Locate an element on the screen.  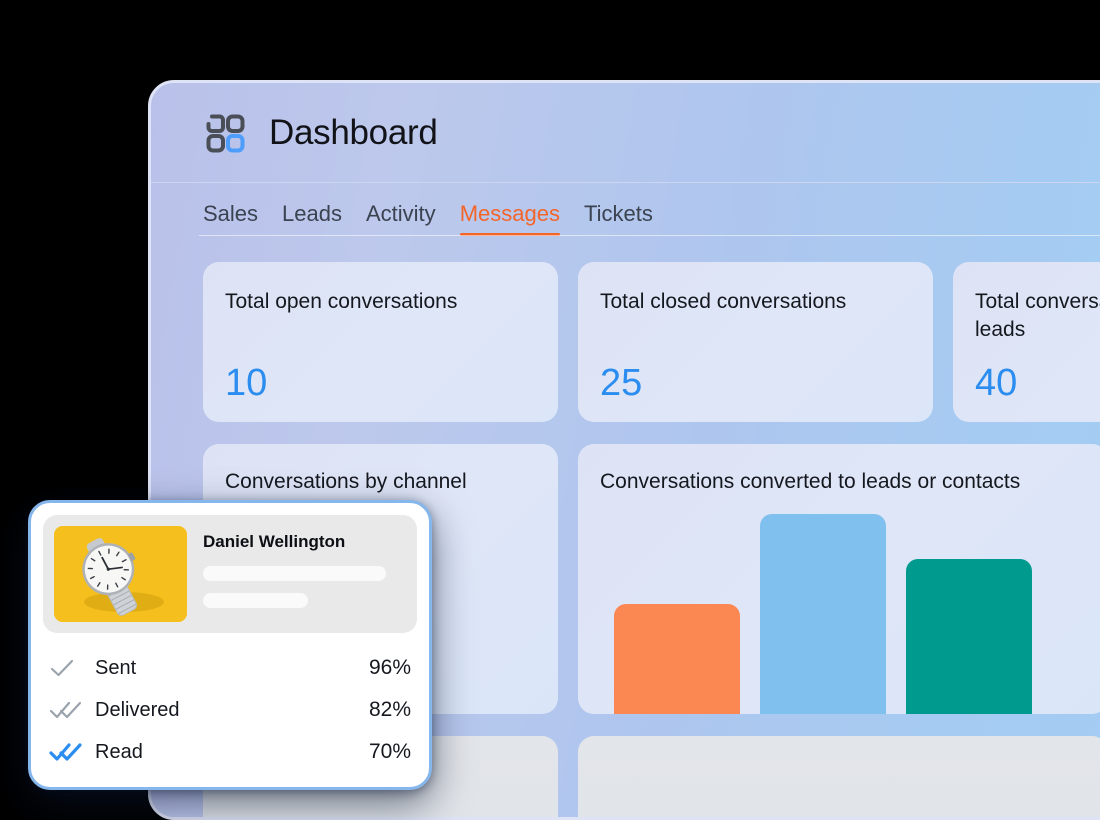
dashboard-tabs: Sales Leads Activity Messages Tickets is located at coordinates (625, 209).